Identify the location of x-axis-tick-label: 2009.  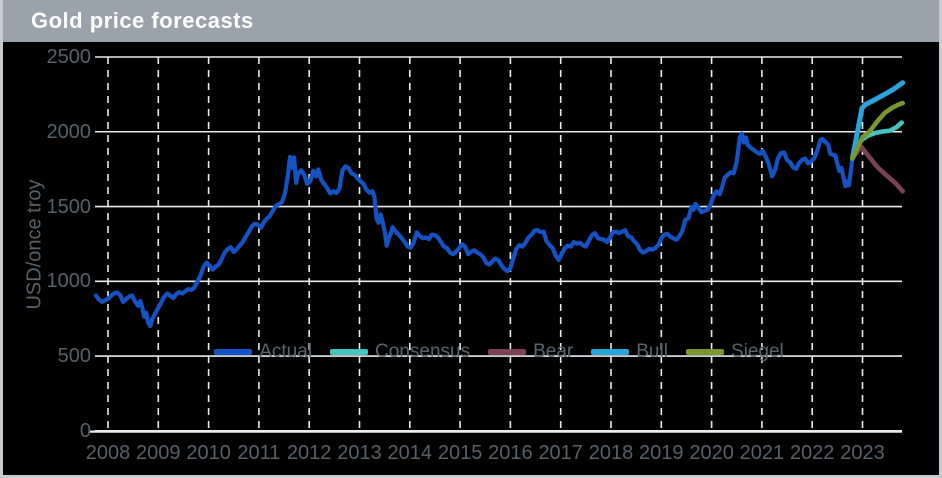
(158, 453).